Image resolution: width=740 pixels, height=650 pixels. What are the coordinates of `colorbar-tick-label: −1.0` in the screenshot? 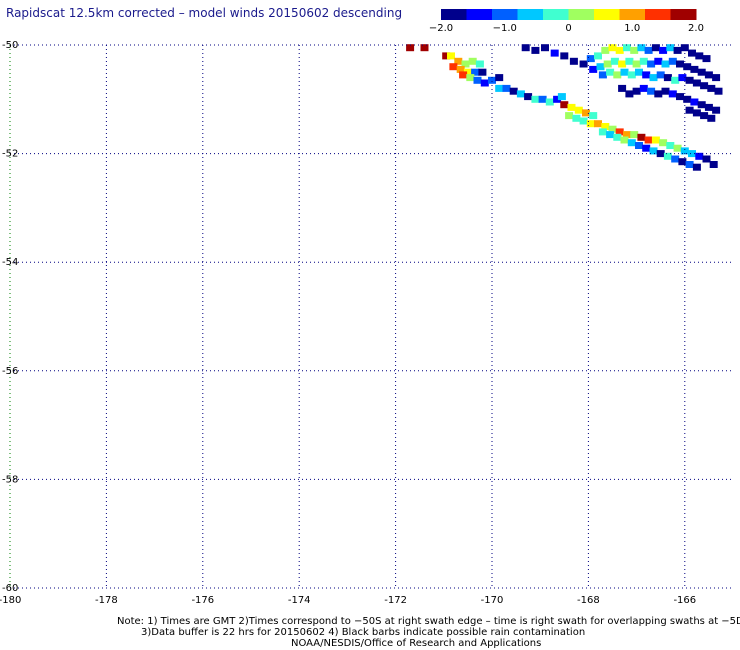 It's located at (505, 28).